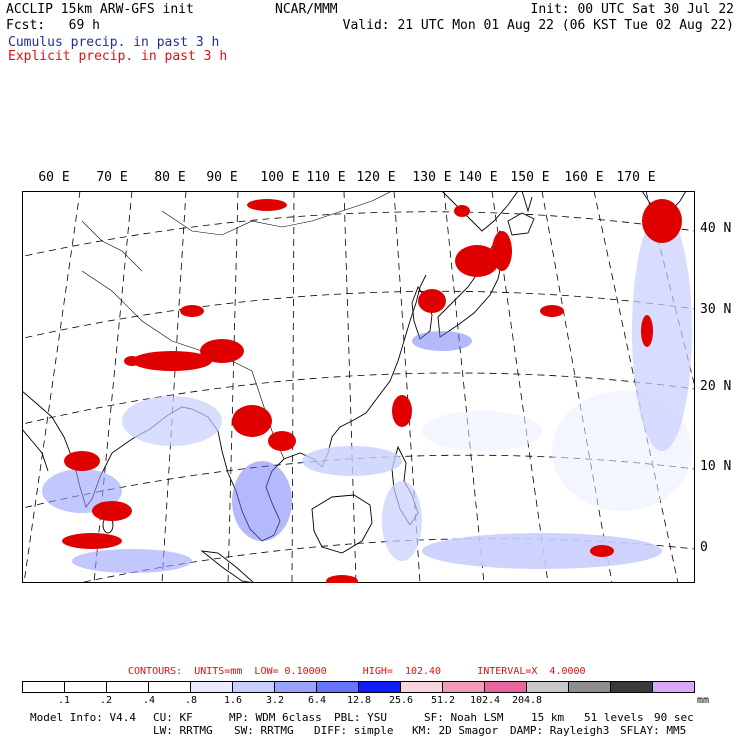  I want to click on scale-tick: 6.4, so click(317, 700).